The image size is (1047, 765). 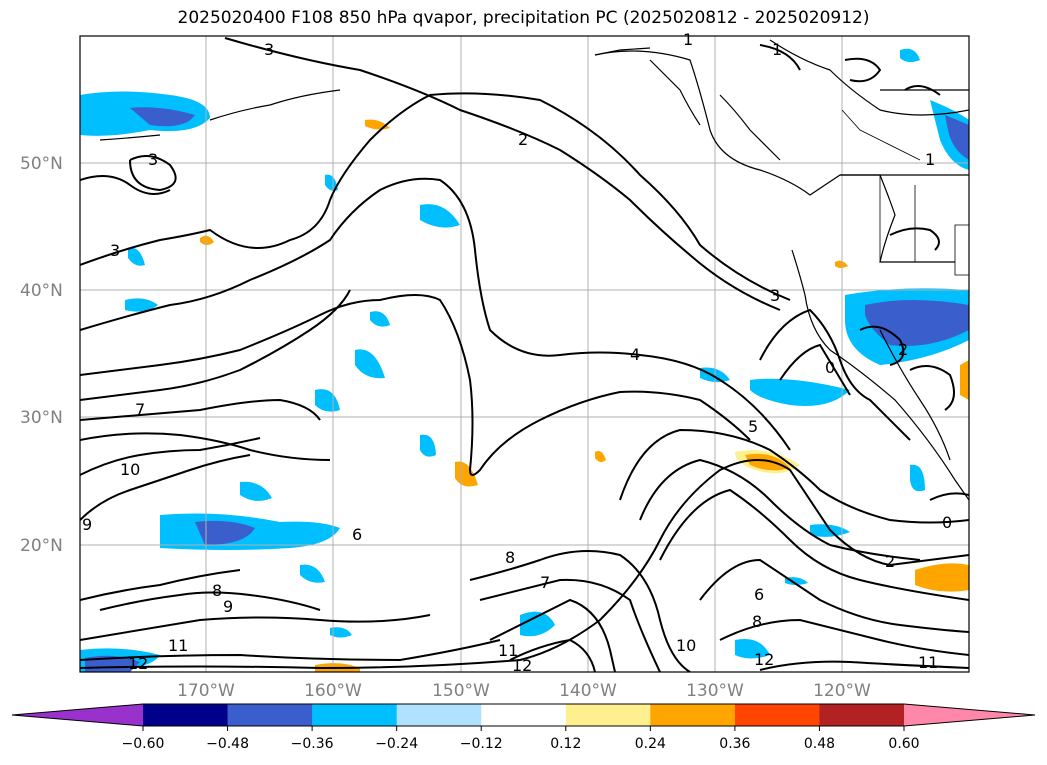 I want to click on colorbar-tick-label: 0.24, so click(x=650, y=744).